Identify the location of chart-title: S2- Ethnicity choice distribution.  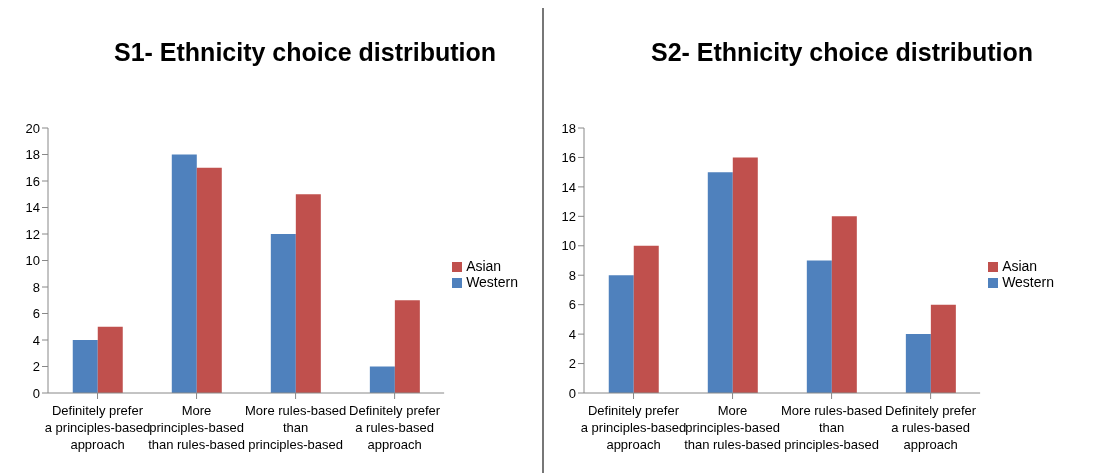
(842, 52).